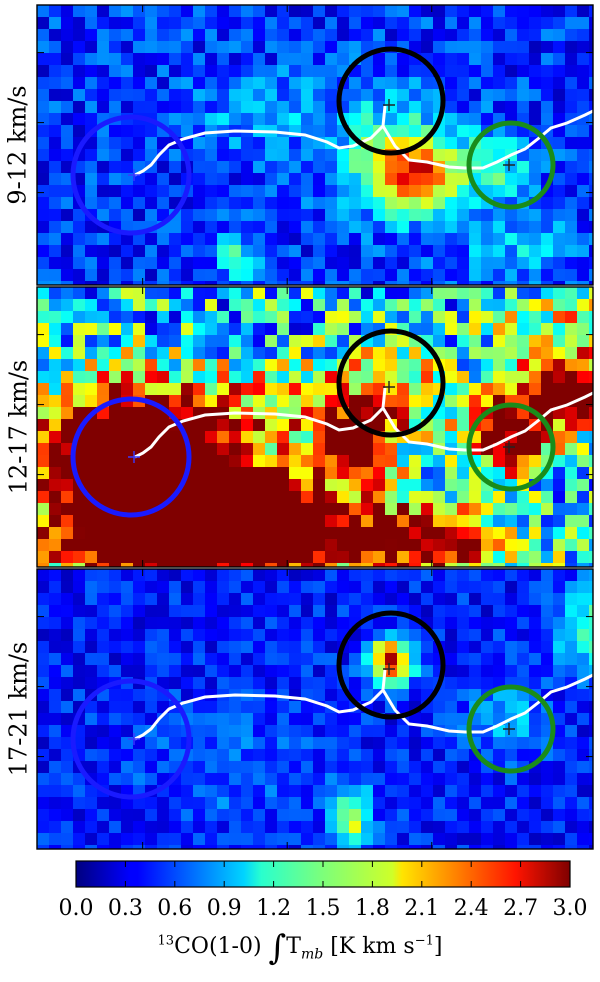 Image resolution: width=600 pixels, height=982 pixels. What do you see at coordinates (293, 946) in the screenshot?
I see `colorbar-label-quantity: T` at bounding box center [293, 946].